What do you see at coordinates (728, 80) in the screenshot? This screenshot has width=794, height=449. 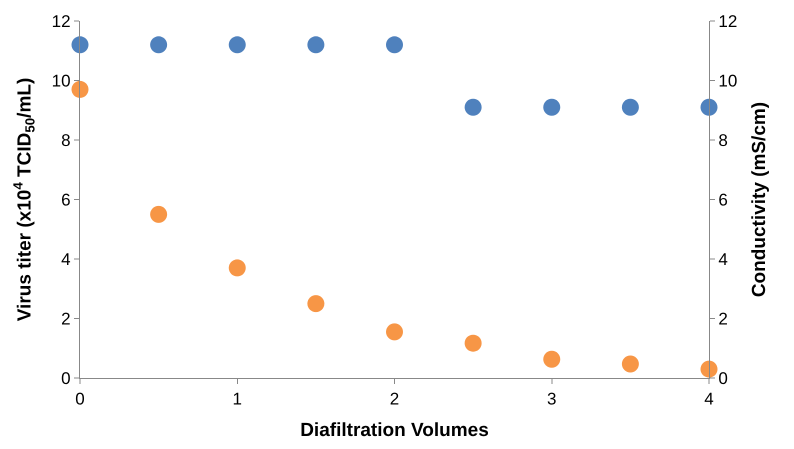 I see `y2-tick-label: 10` at bounding box center [728, 80].